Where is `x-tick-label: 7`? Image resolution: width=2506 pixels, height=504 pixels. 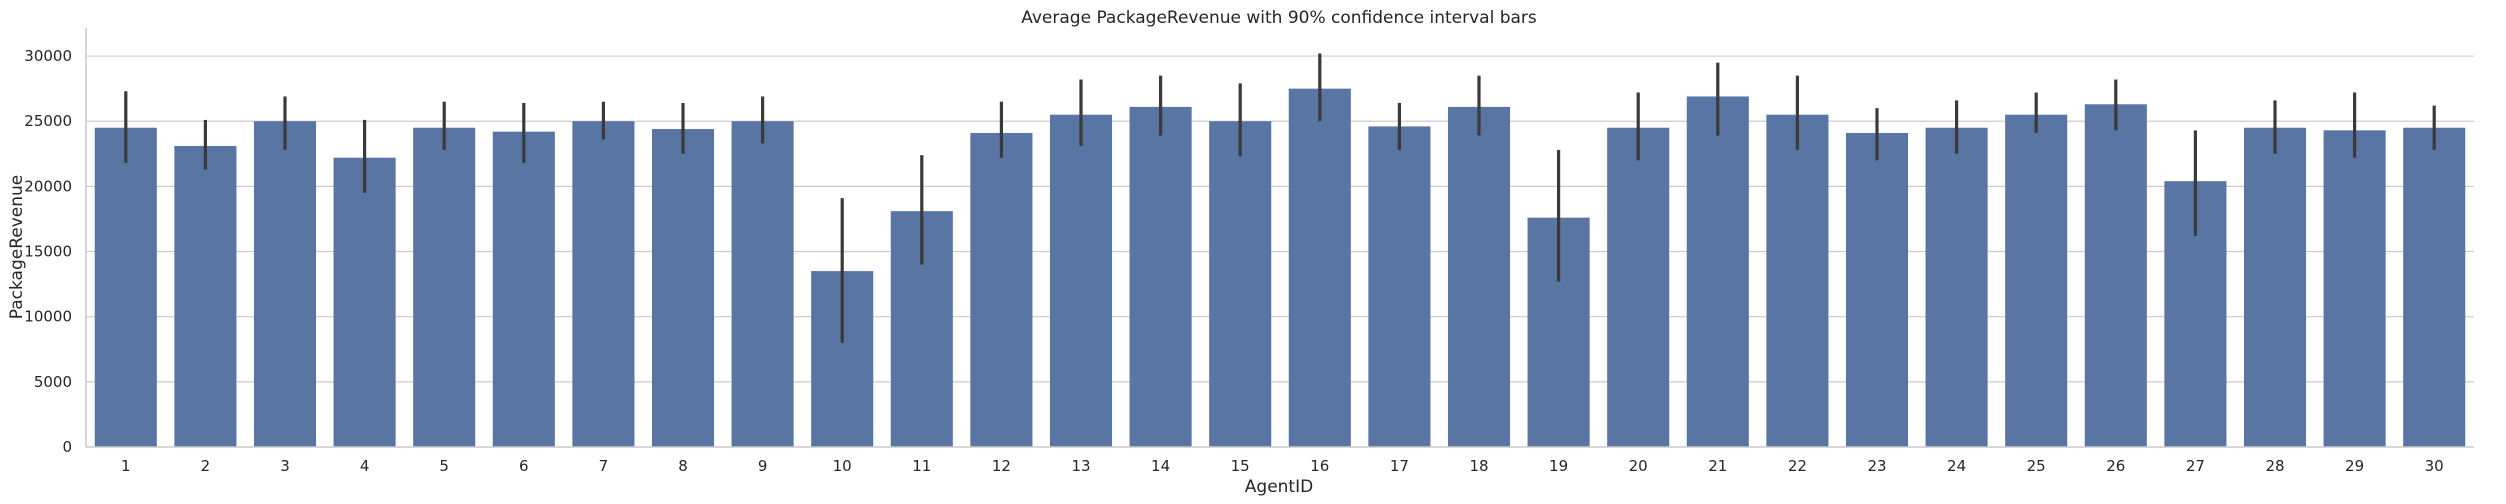 x-tick-label: 7 is located at coordinates (604, 466).